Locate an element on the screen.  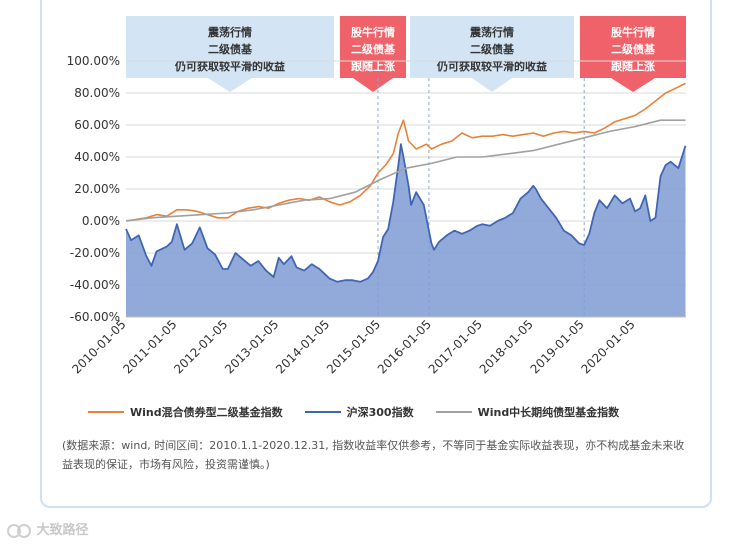
annotation-text-2-3: 跟随上涨 is located at coordinates (373, 66).